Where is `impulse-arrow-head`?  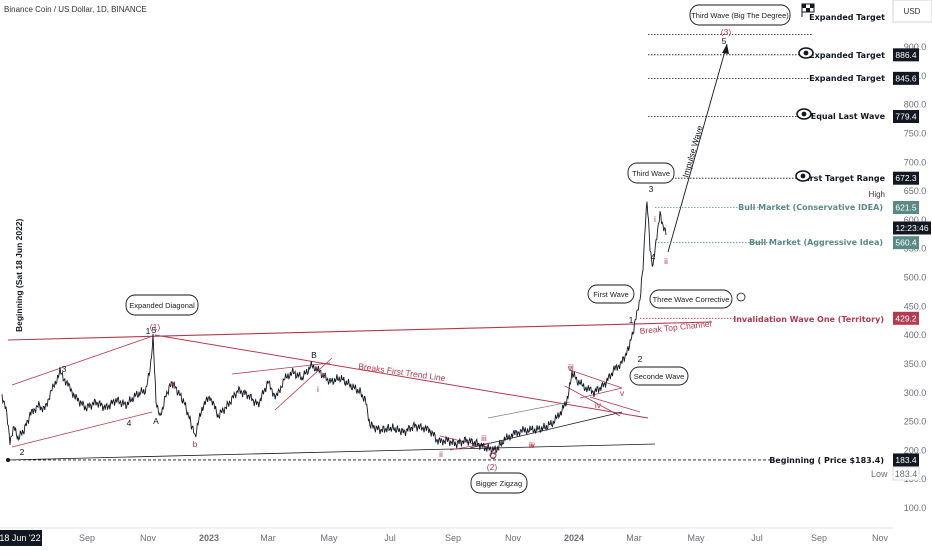
impulse-arrow-head is located at coordinates (725, 49).